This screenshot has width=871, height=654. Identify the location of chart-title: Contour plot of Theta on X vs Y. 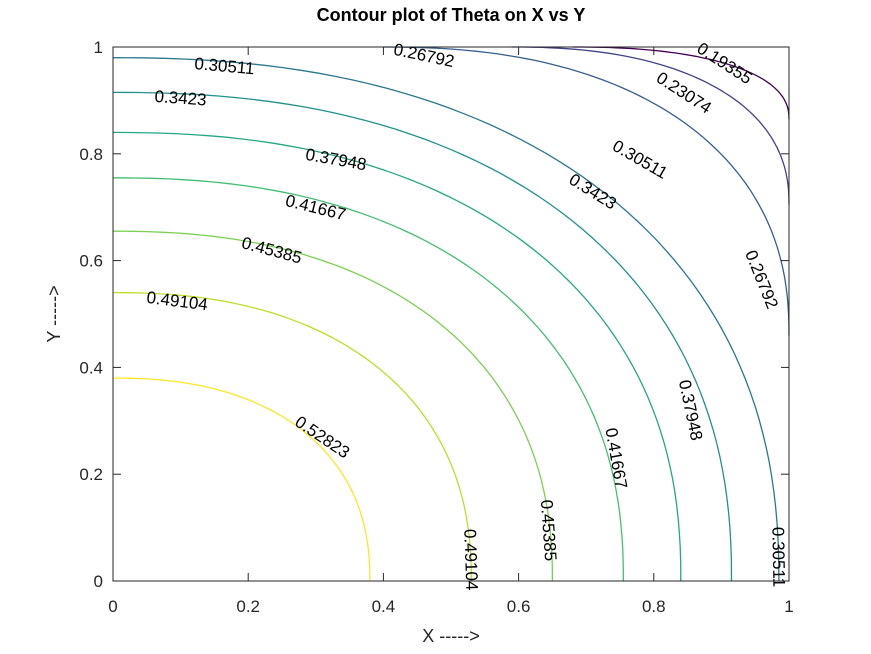
(451, 15).